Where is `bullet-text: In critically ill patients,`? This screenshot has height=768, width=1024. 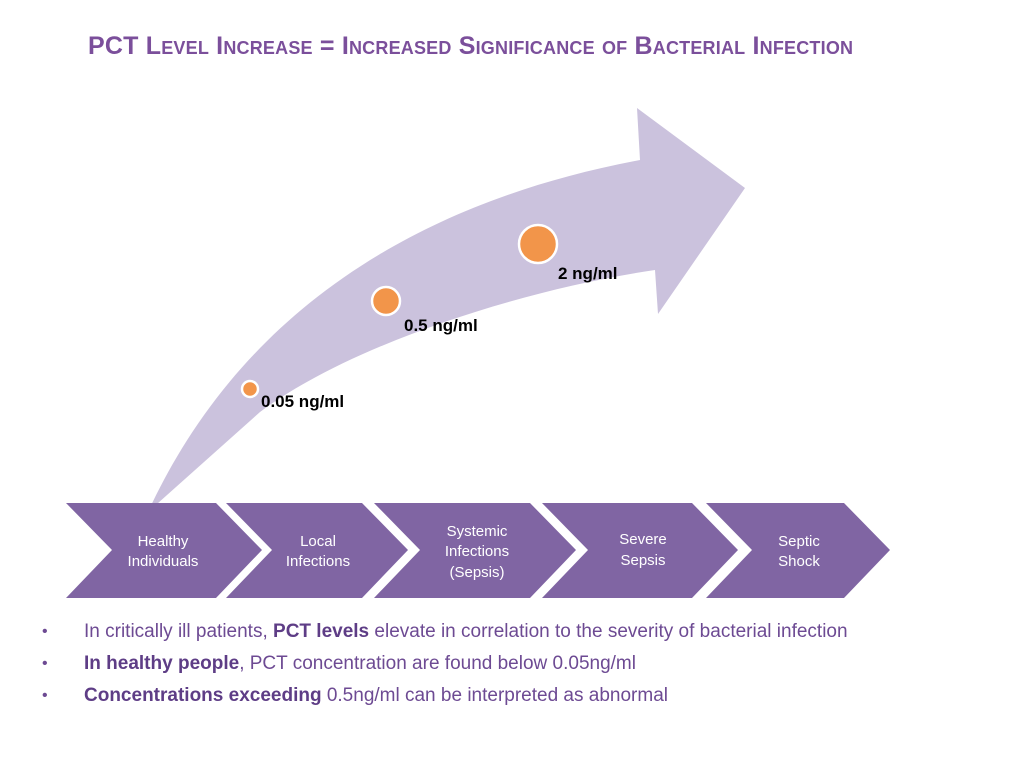
bullet-text: In critically ill patients, is located at coordinates (179, 631).